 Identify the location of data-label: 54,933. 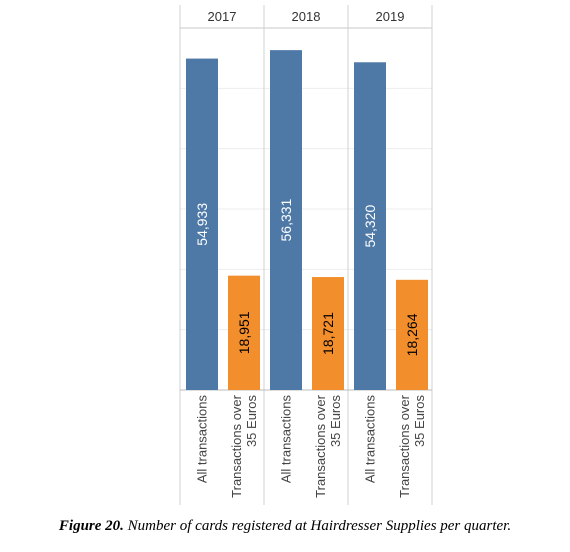
(202, 224).